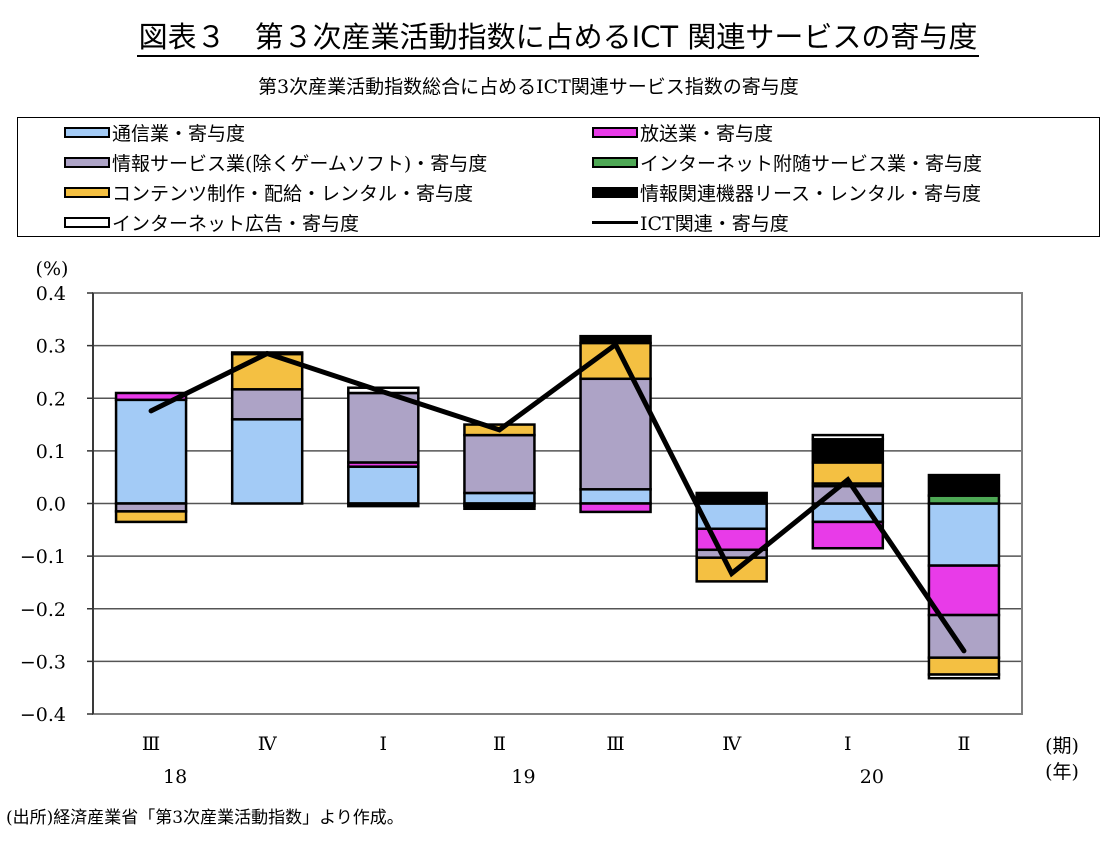 The width and height of the screenshot is (1116, 842). What do you see at coordinates (51, 452) in the screenshot?
I see `y-tick-label: 0.1` at bounding box center [51, 452].